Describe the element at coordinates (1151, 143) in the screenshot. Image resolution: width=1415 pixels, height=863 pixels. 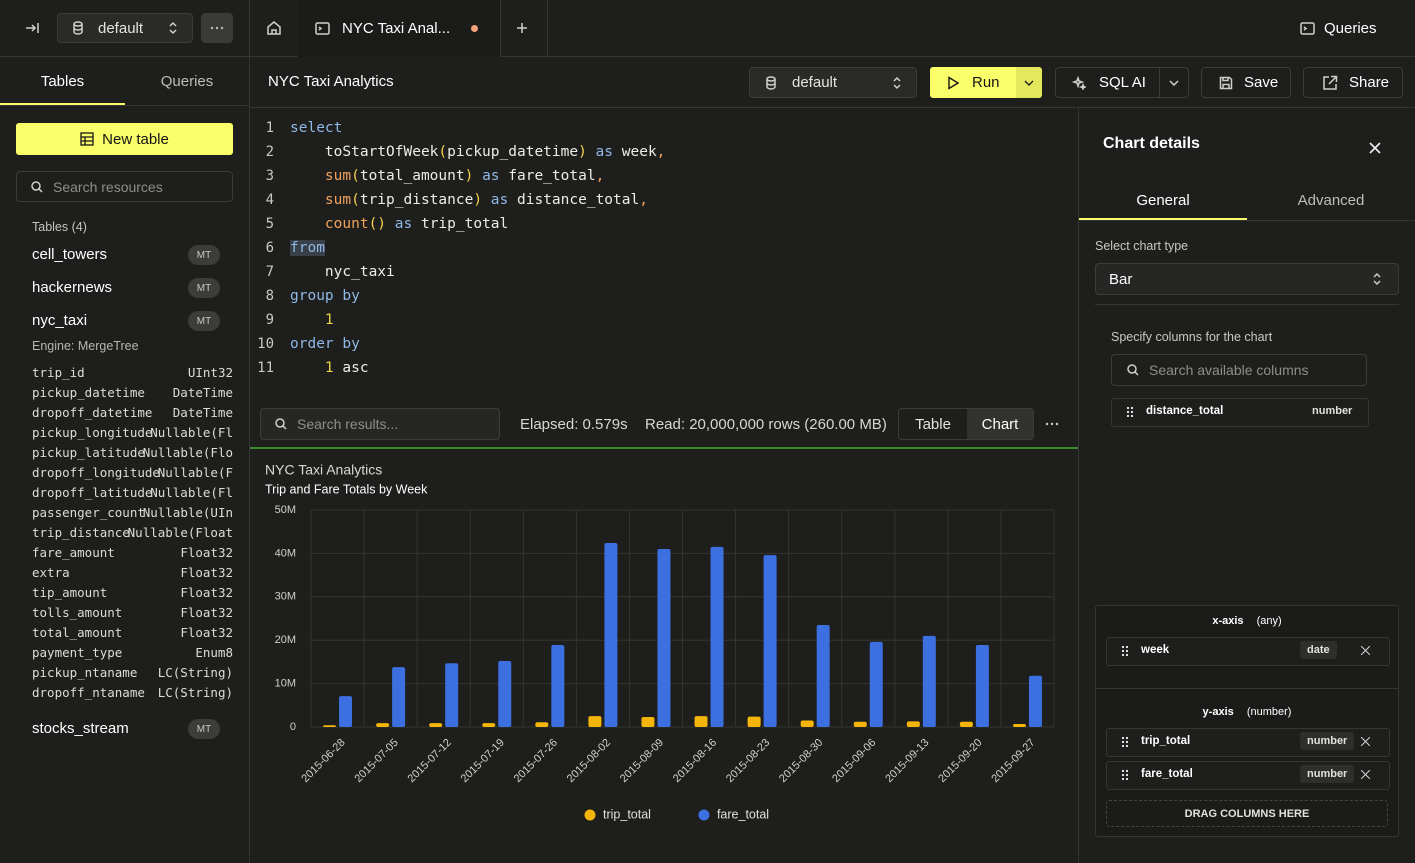
I see `panel-title: Chart details` at that location.